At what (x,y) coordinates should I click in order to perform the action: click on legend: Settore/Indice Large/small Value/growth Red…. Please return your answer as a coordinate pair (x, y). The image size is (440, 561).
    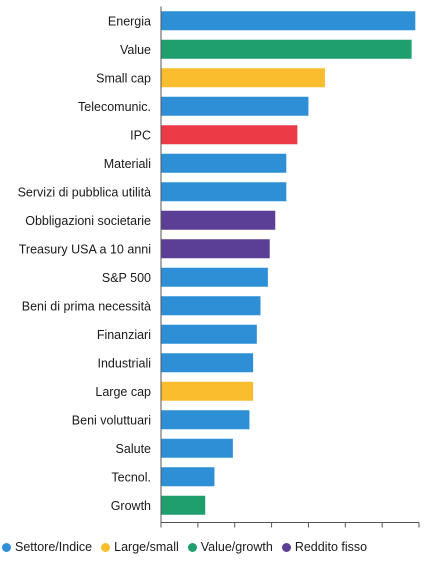
    Looking at the image, I should click on (220, 547).